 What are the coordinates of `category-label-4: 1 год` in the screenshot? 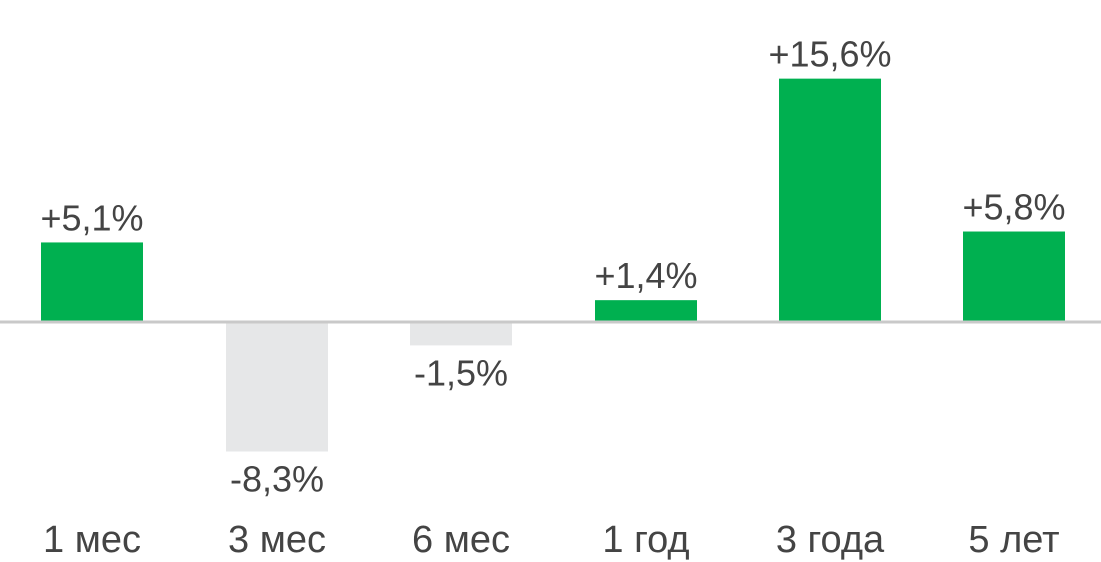 It's located at (645, 540).